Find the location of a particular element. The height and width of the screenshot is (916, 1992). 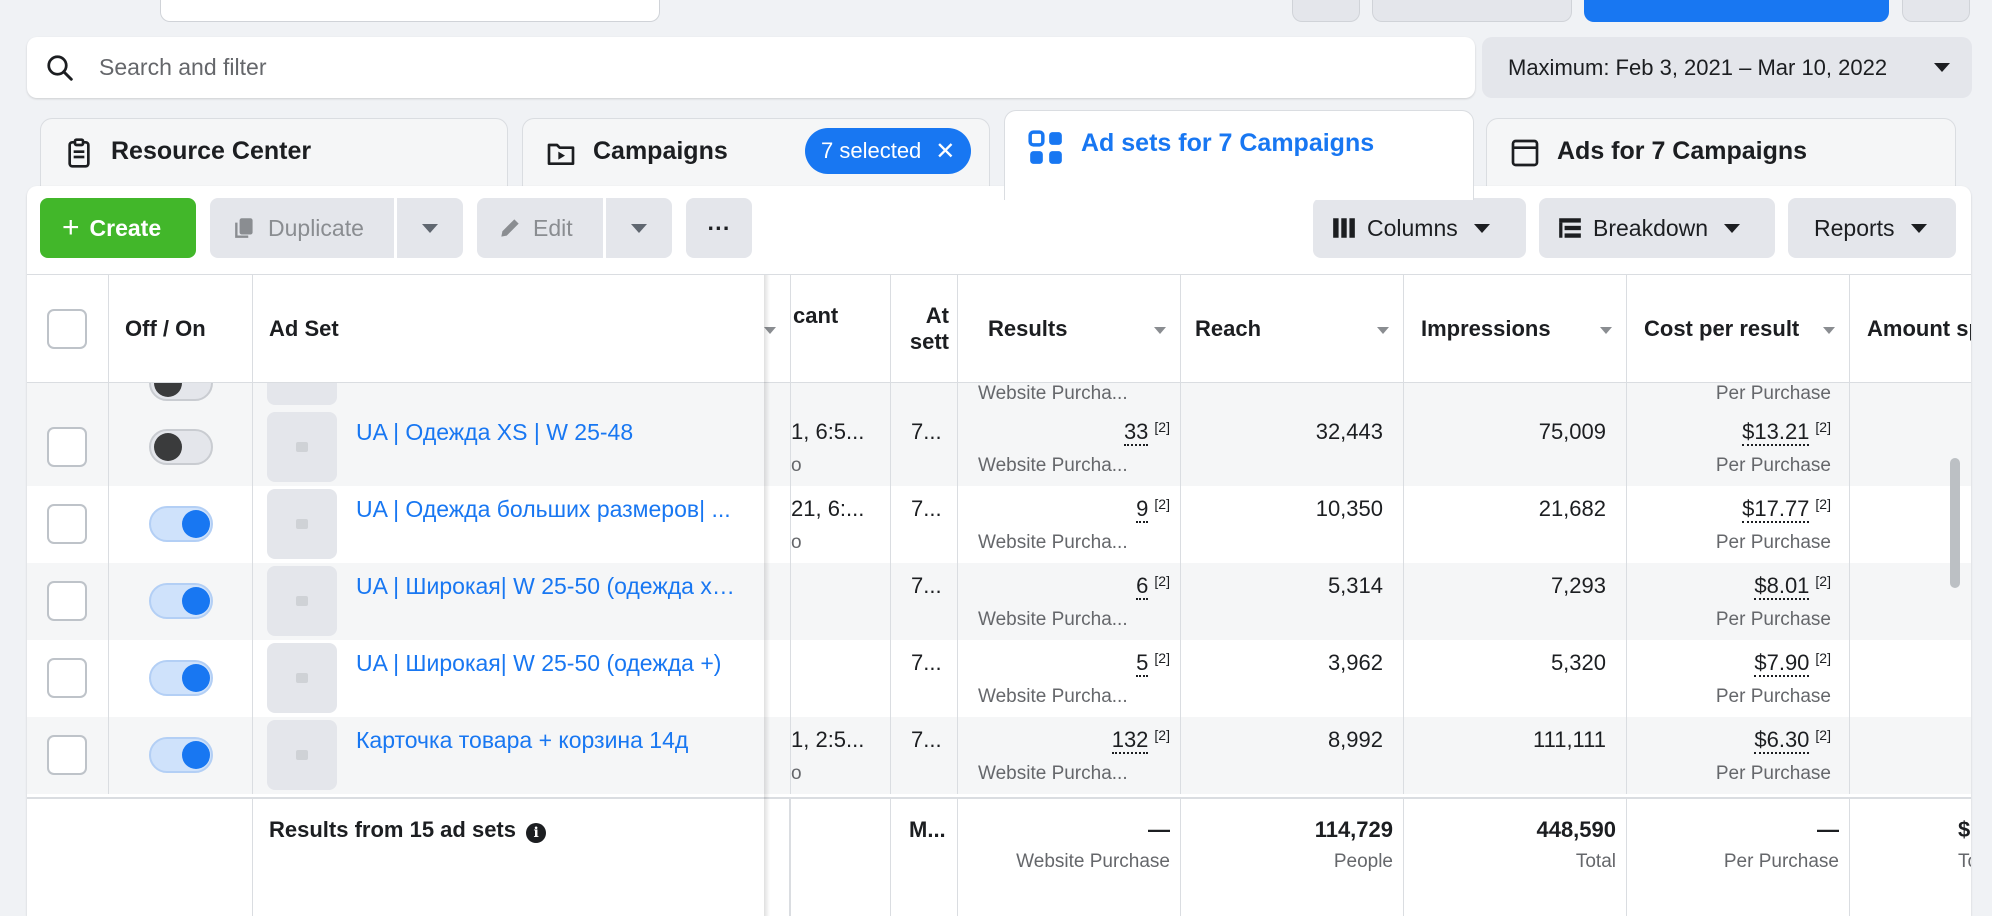

reach-value: 3,962 is located at coordinates (1355, 662).